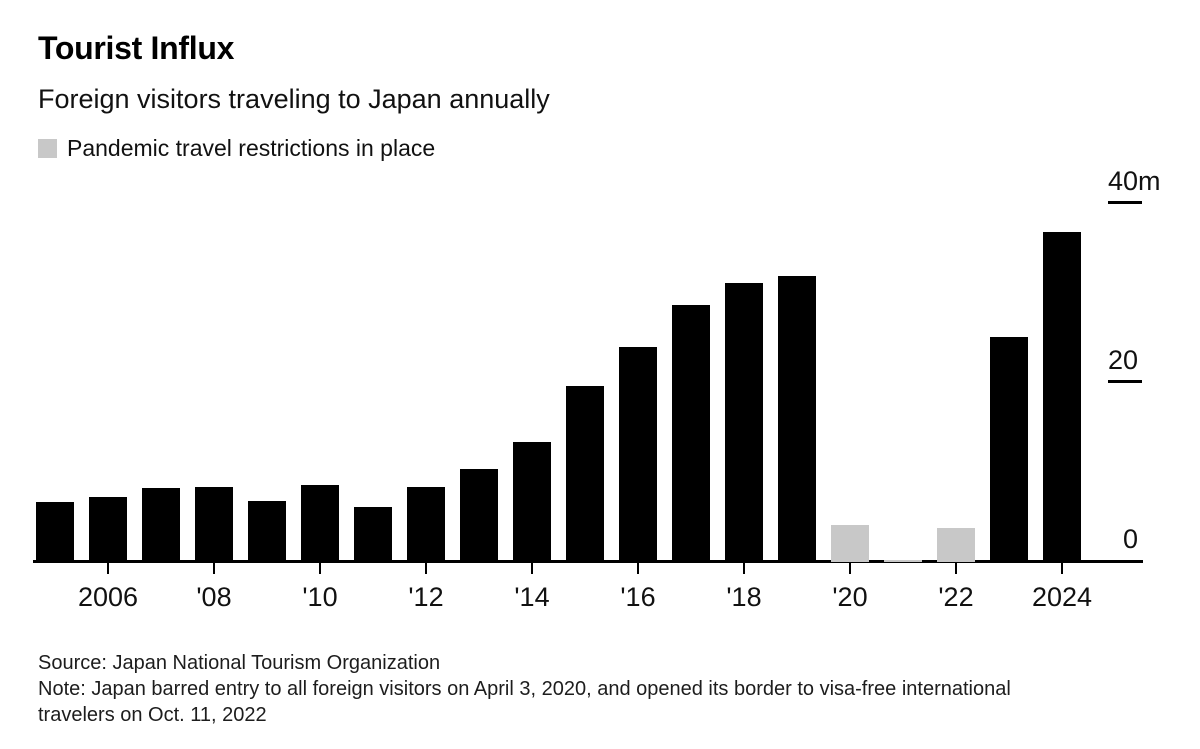 This screenshot has height=749, width=1200. What do you see at coordinates (1134, 181) in the screenshot?
I see `y-axis-label-40: 40m` at bounding box center [1134, 181].